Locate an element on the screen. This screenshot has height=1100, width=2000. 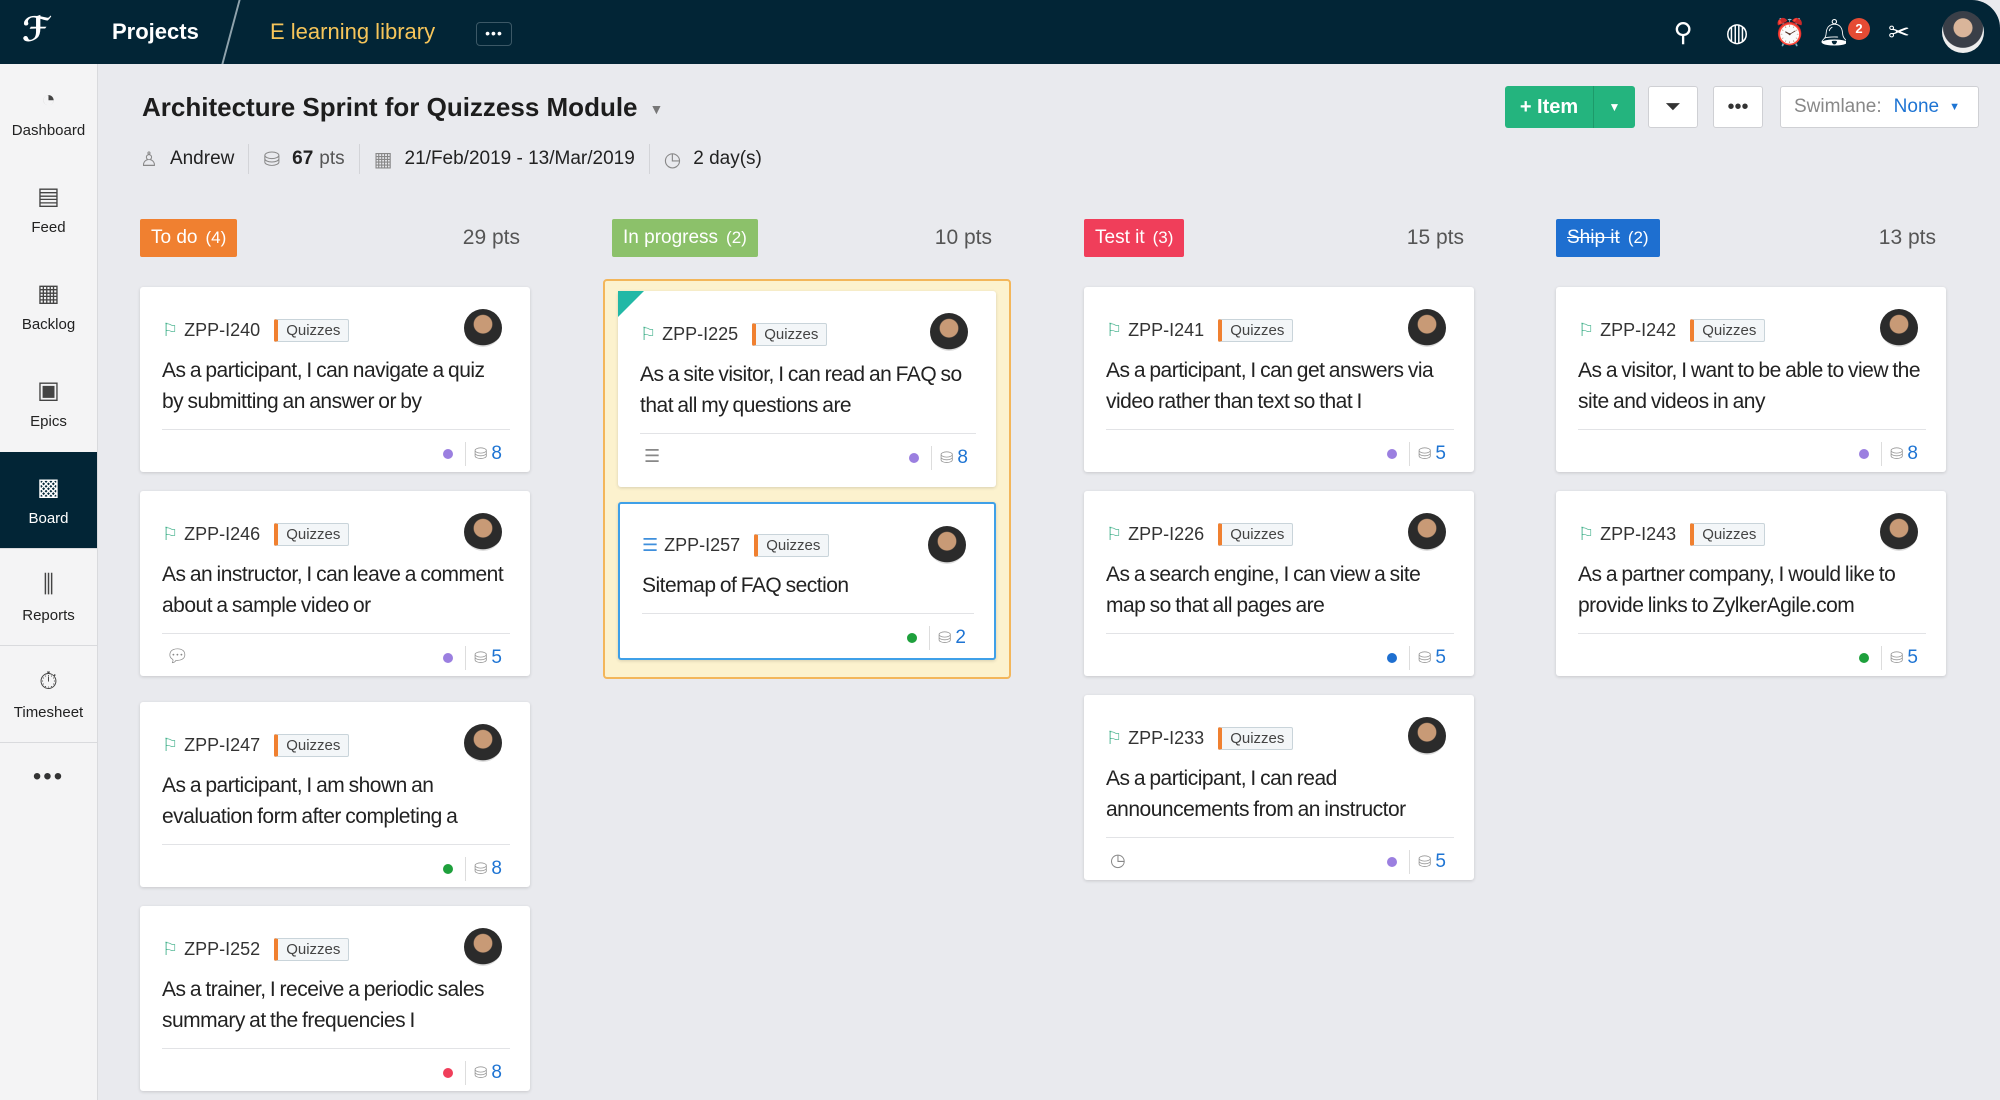
timer-icon: ◷ is located at coordinates (1118, 860).